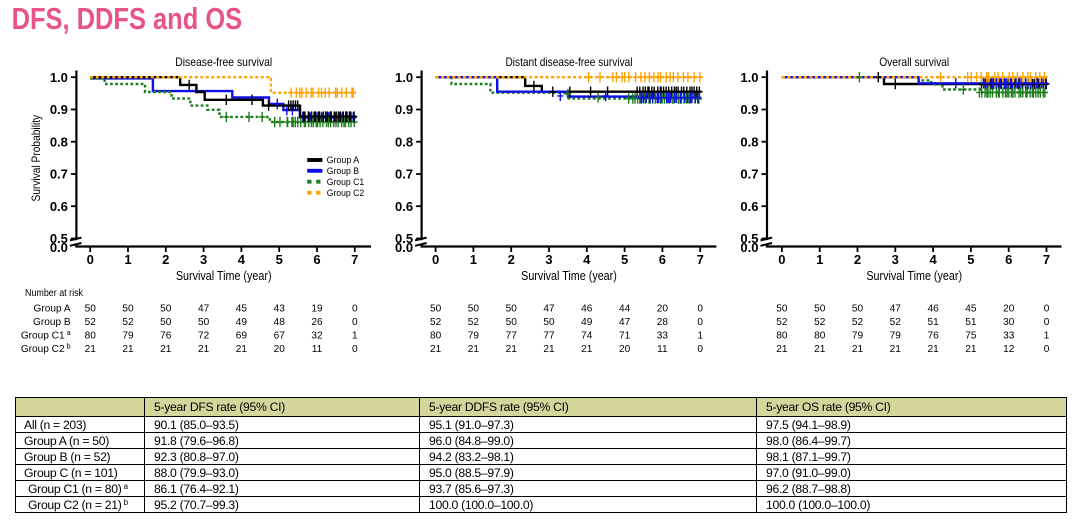 The height and width of the screenshot is (524, 1080). Describe the element at coordinates (165, 259) in the screenshot. I see `svg-text: 2` at that location.